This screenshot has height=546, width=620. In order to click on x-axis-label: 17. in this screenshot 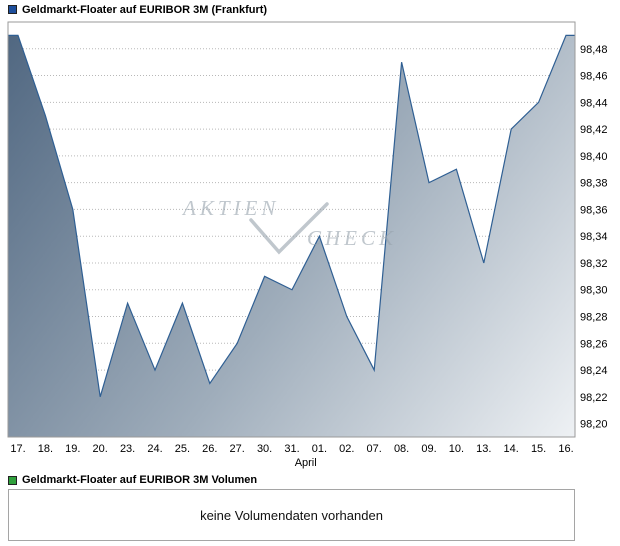, I will do `click(17, 449)`.